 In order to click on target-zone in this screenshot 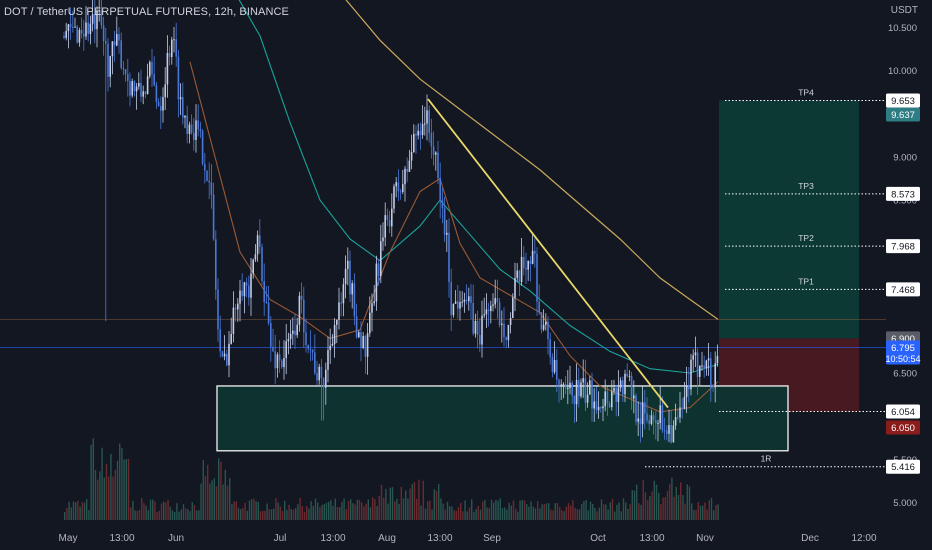, I will do `click(789, 219)`.